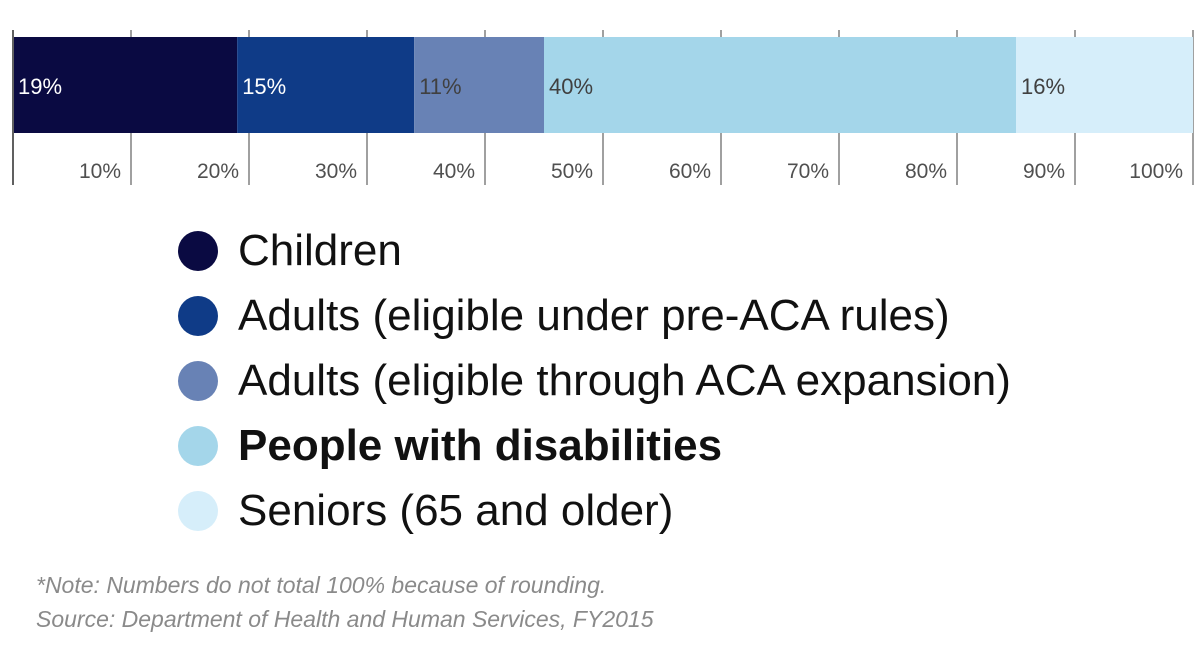  I want to click on x-tick-label: 80%, so click(926, 171).